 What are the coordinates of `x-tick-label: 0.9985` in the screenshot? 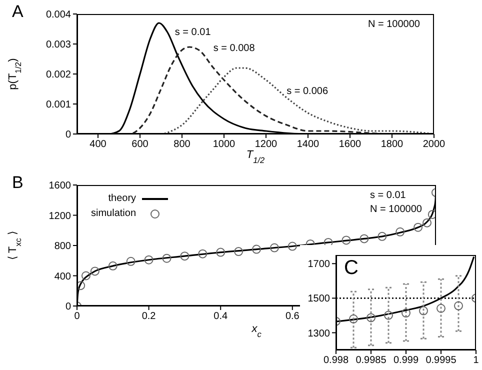 It's located at (371, 360).